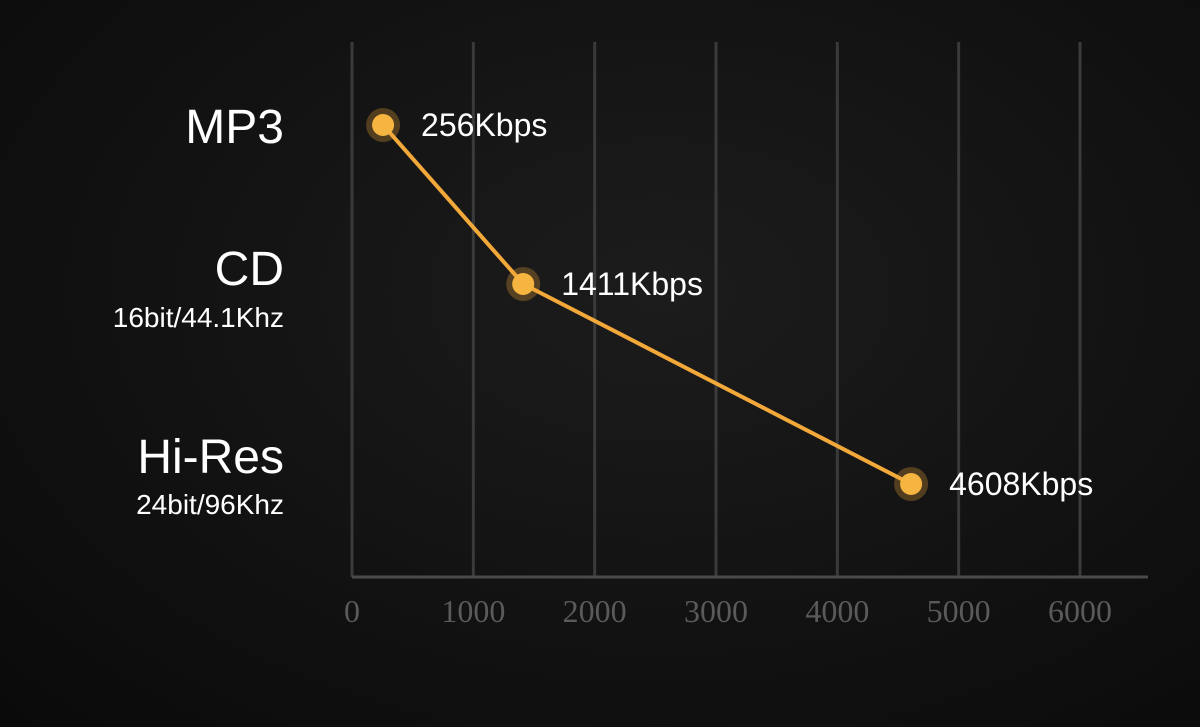  I want to click on data-point-mp3, so click(383, 125).